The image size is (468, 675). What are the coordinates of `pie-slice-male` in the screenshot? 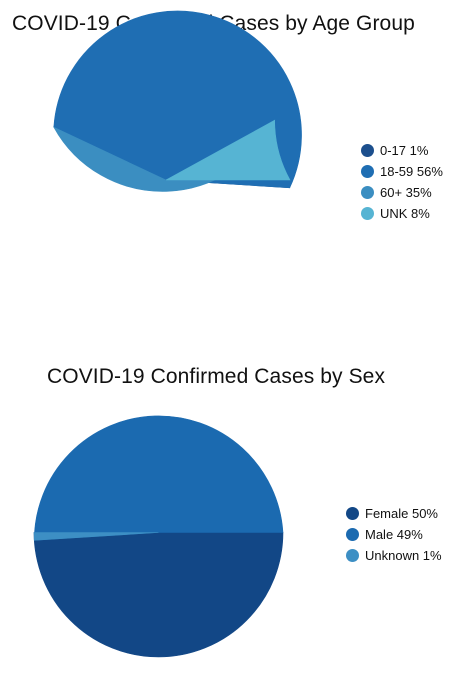 It's located at (158, 478).